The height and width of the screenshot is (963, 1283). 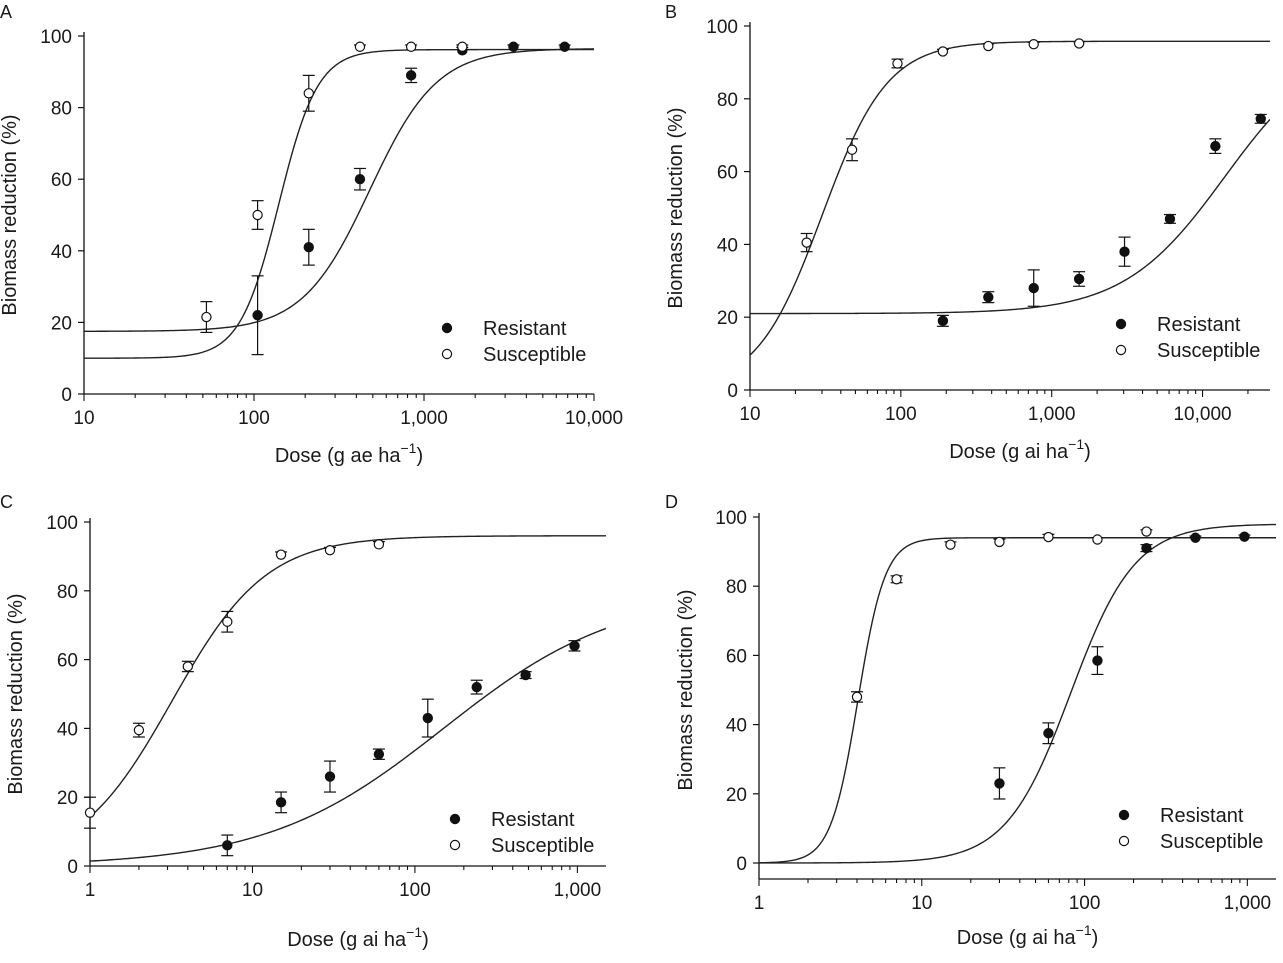 What do you see at coordinates (6, 12) in the screenshot?
I see `panel-letter: A` at bounding box center [6, 12].